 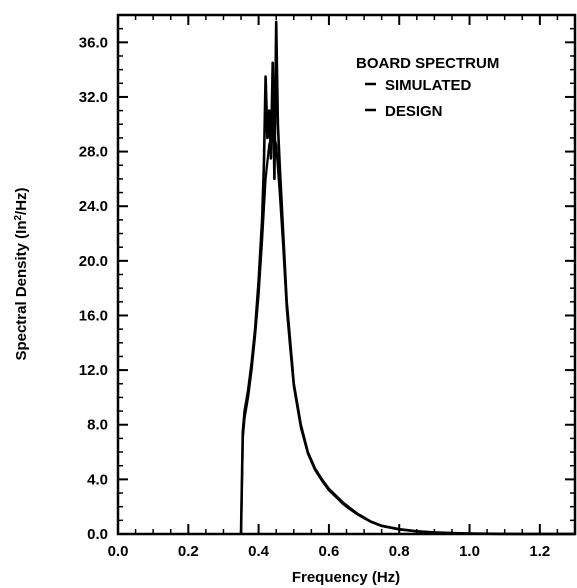 What do you see at coordinates (18, 218) in the screenshot?
I see `y-axis-title-superscript: 2` at bounding box center [18, 218].